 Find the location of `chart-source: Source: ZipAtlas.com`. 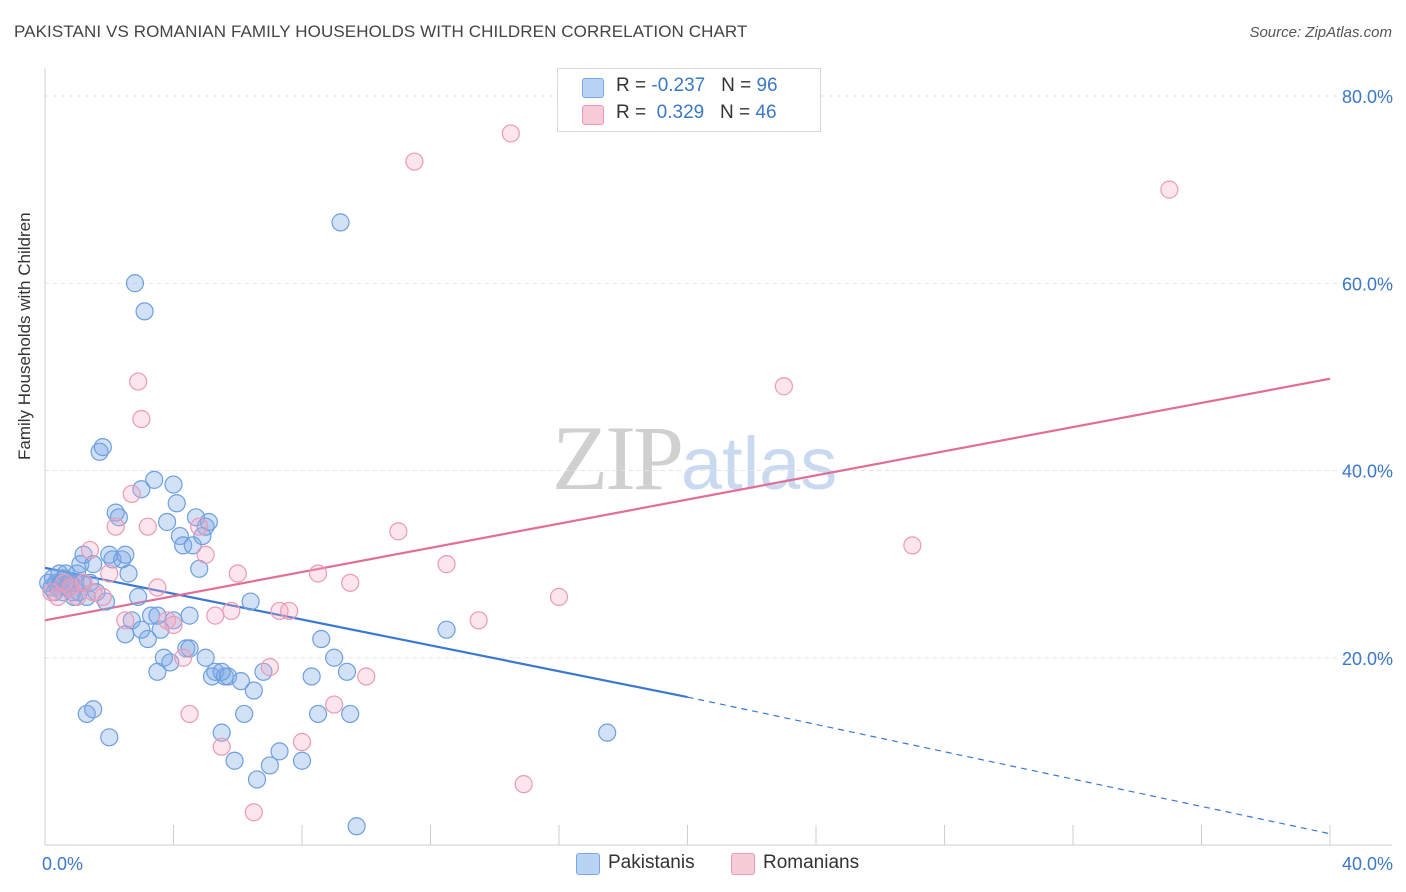

chart-source: Source: ZipAtlas.com is located at coordinates (1320, 32).